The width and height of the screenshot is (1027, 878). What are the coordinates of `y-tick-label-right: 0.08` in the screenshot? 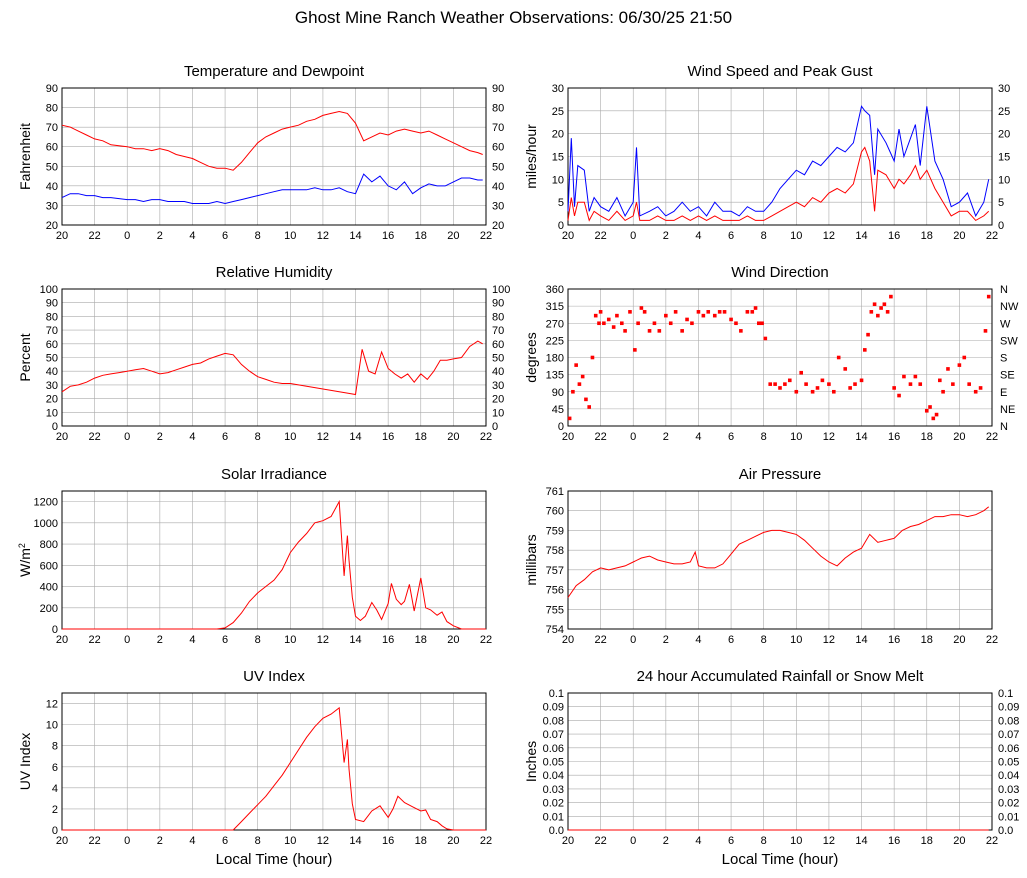 It's located at (1008, 721).